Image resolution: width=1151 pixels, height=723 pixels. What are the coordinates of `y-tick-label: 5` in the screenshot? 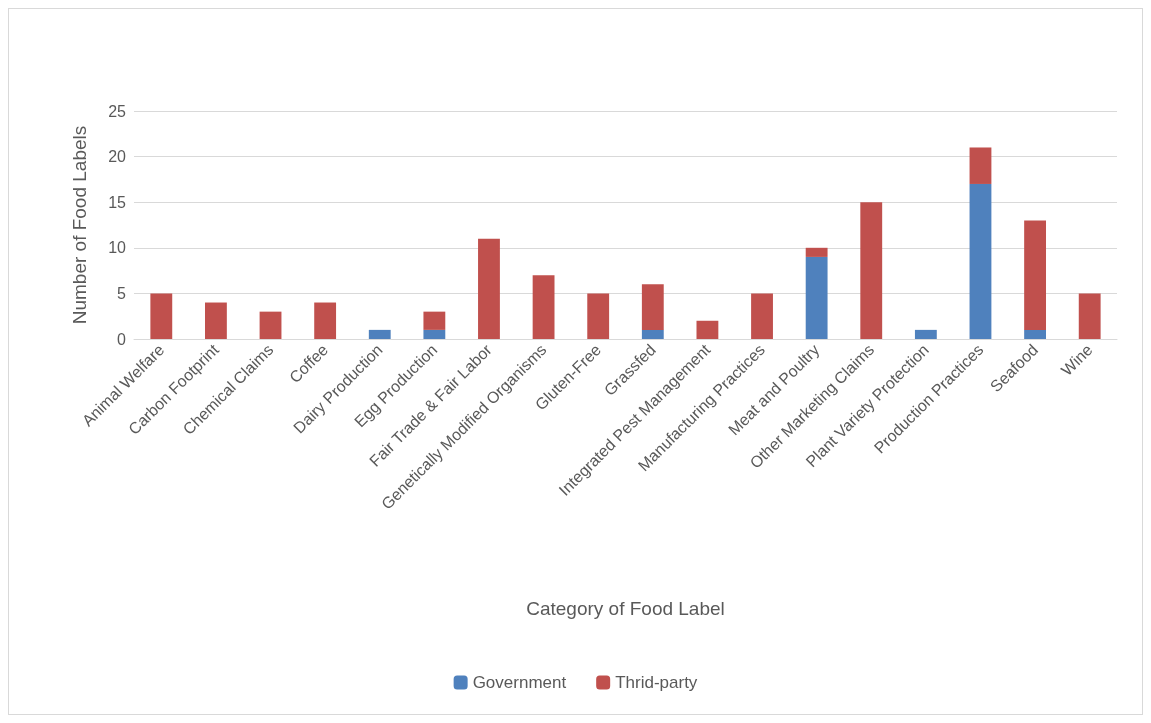 It's located at (122, 293).